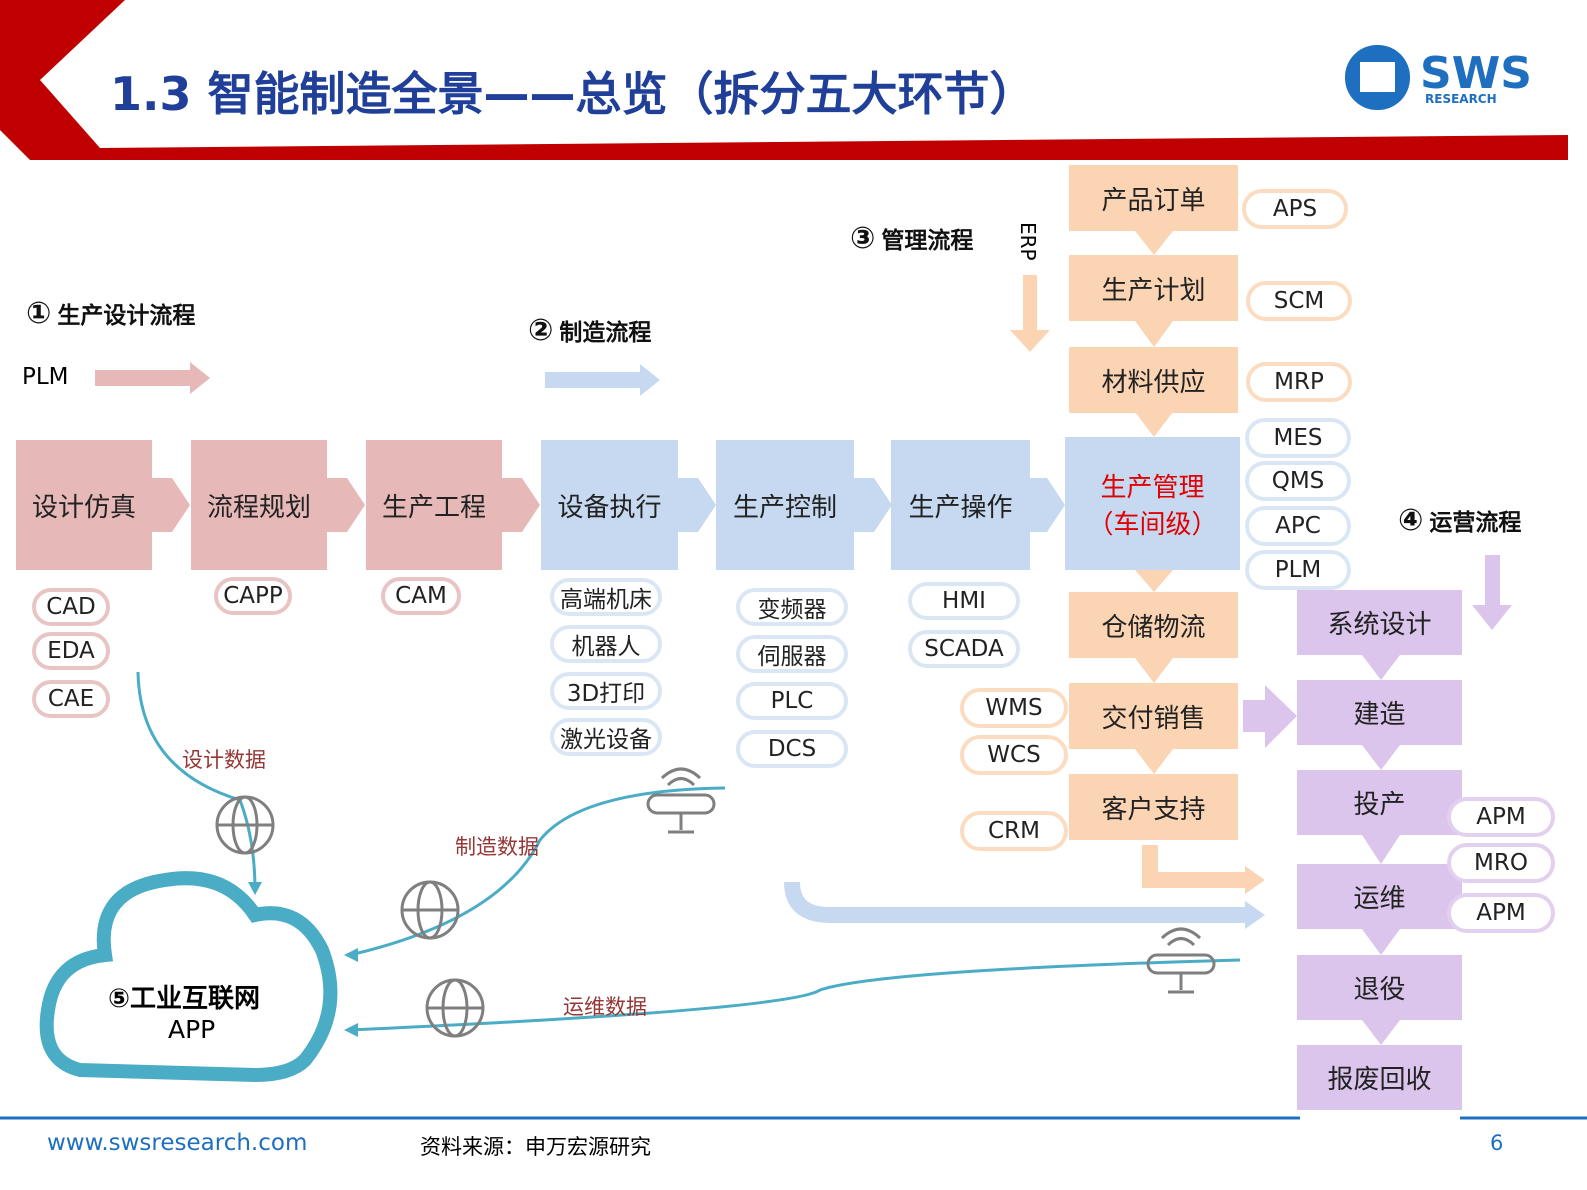 The height and width of the screenshot is (1190, 1587). I want to click on tool-pill: 伺服器, so click(792, 654).